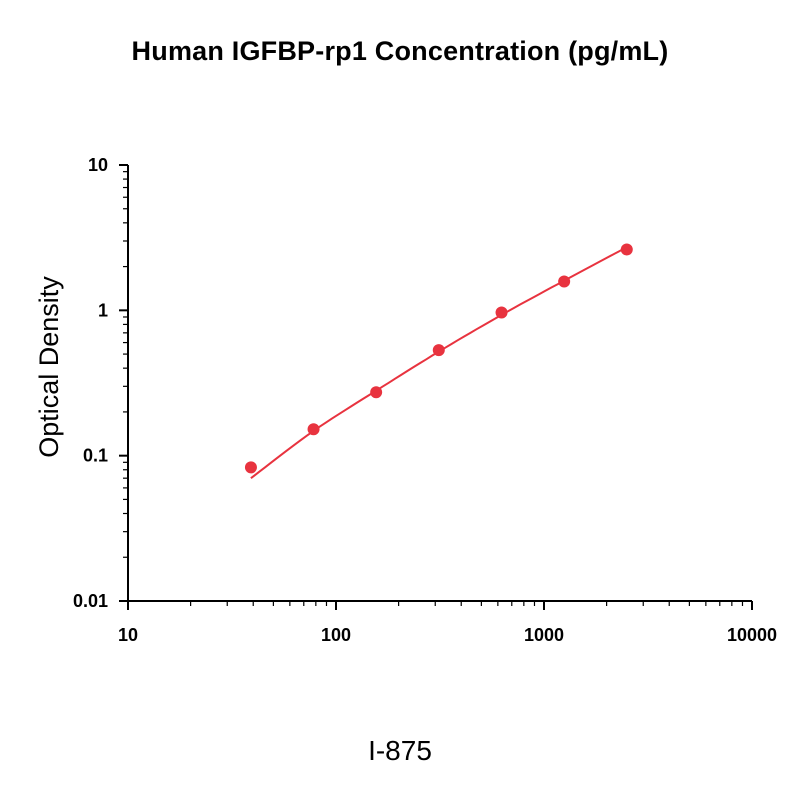 This screenshot has height=800, width=800. Describe the element at coordinates (336, 635) in the screenshot. I see `x-tick-label: 100` at that location.